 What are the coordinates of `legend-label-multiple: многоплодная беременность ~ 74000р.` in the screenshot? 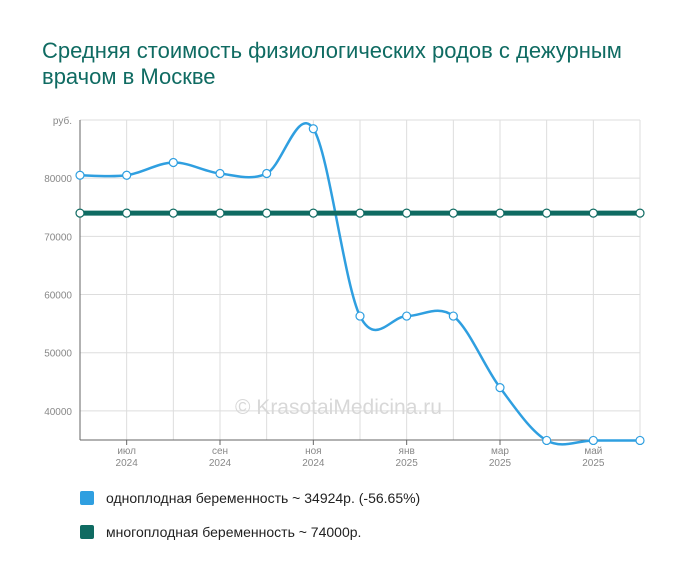 It's located at (234, 532).